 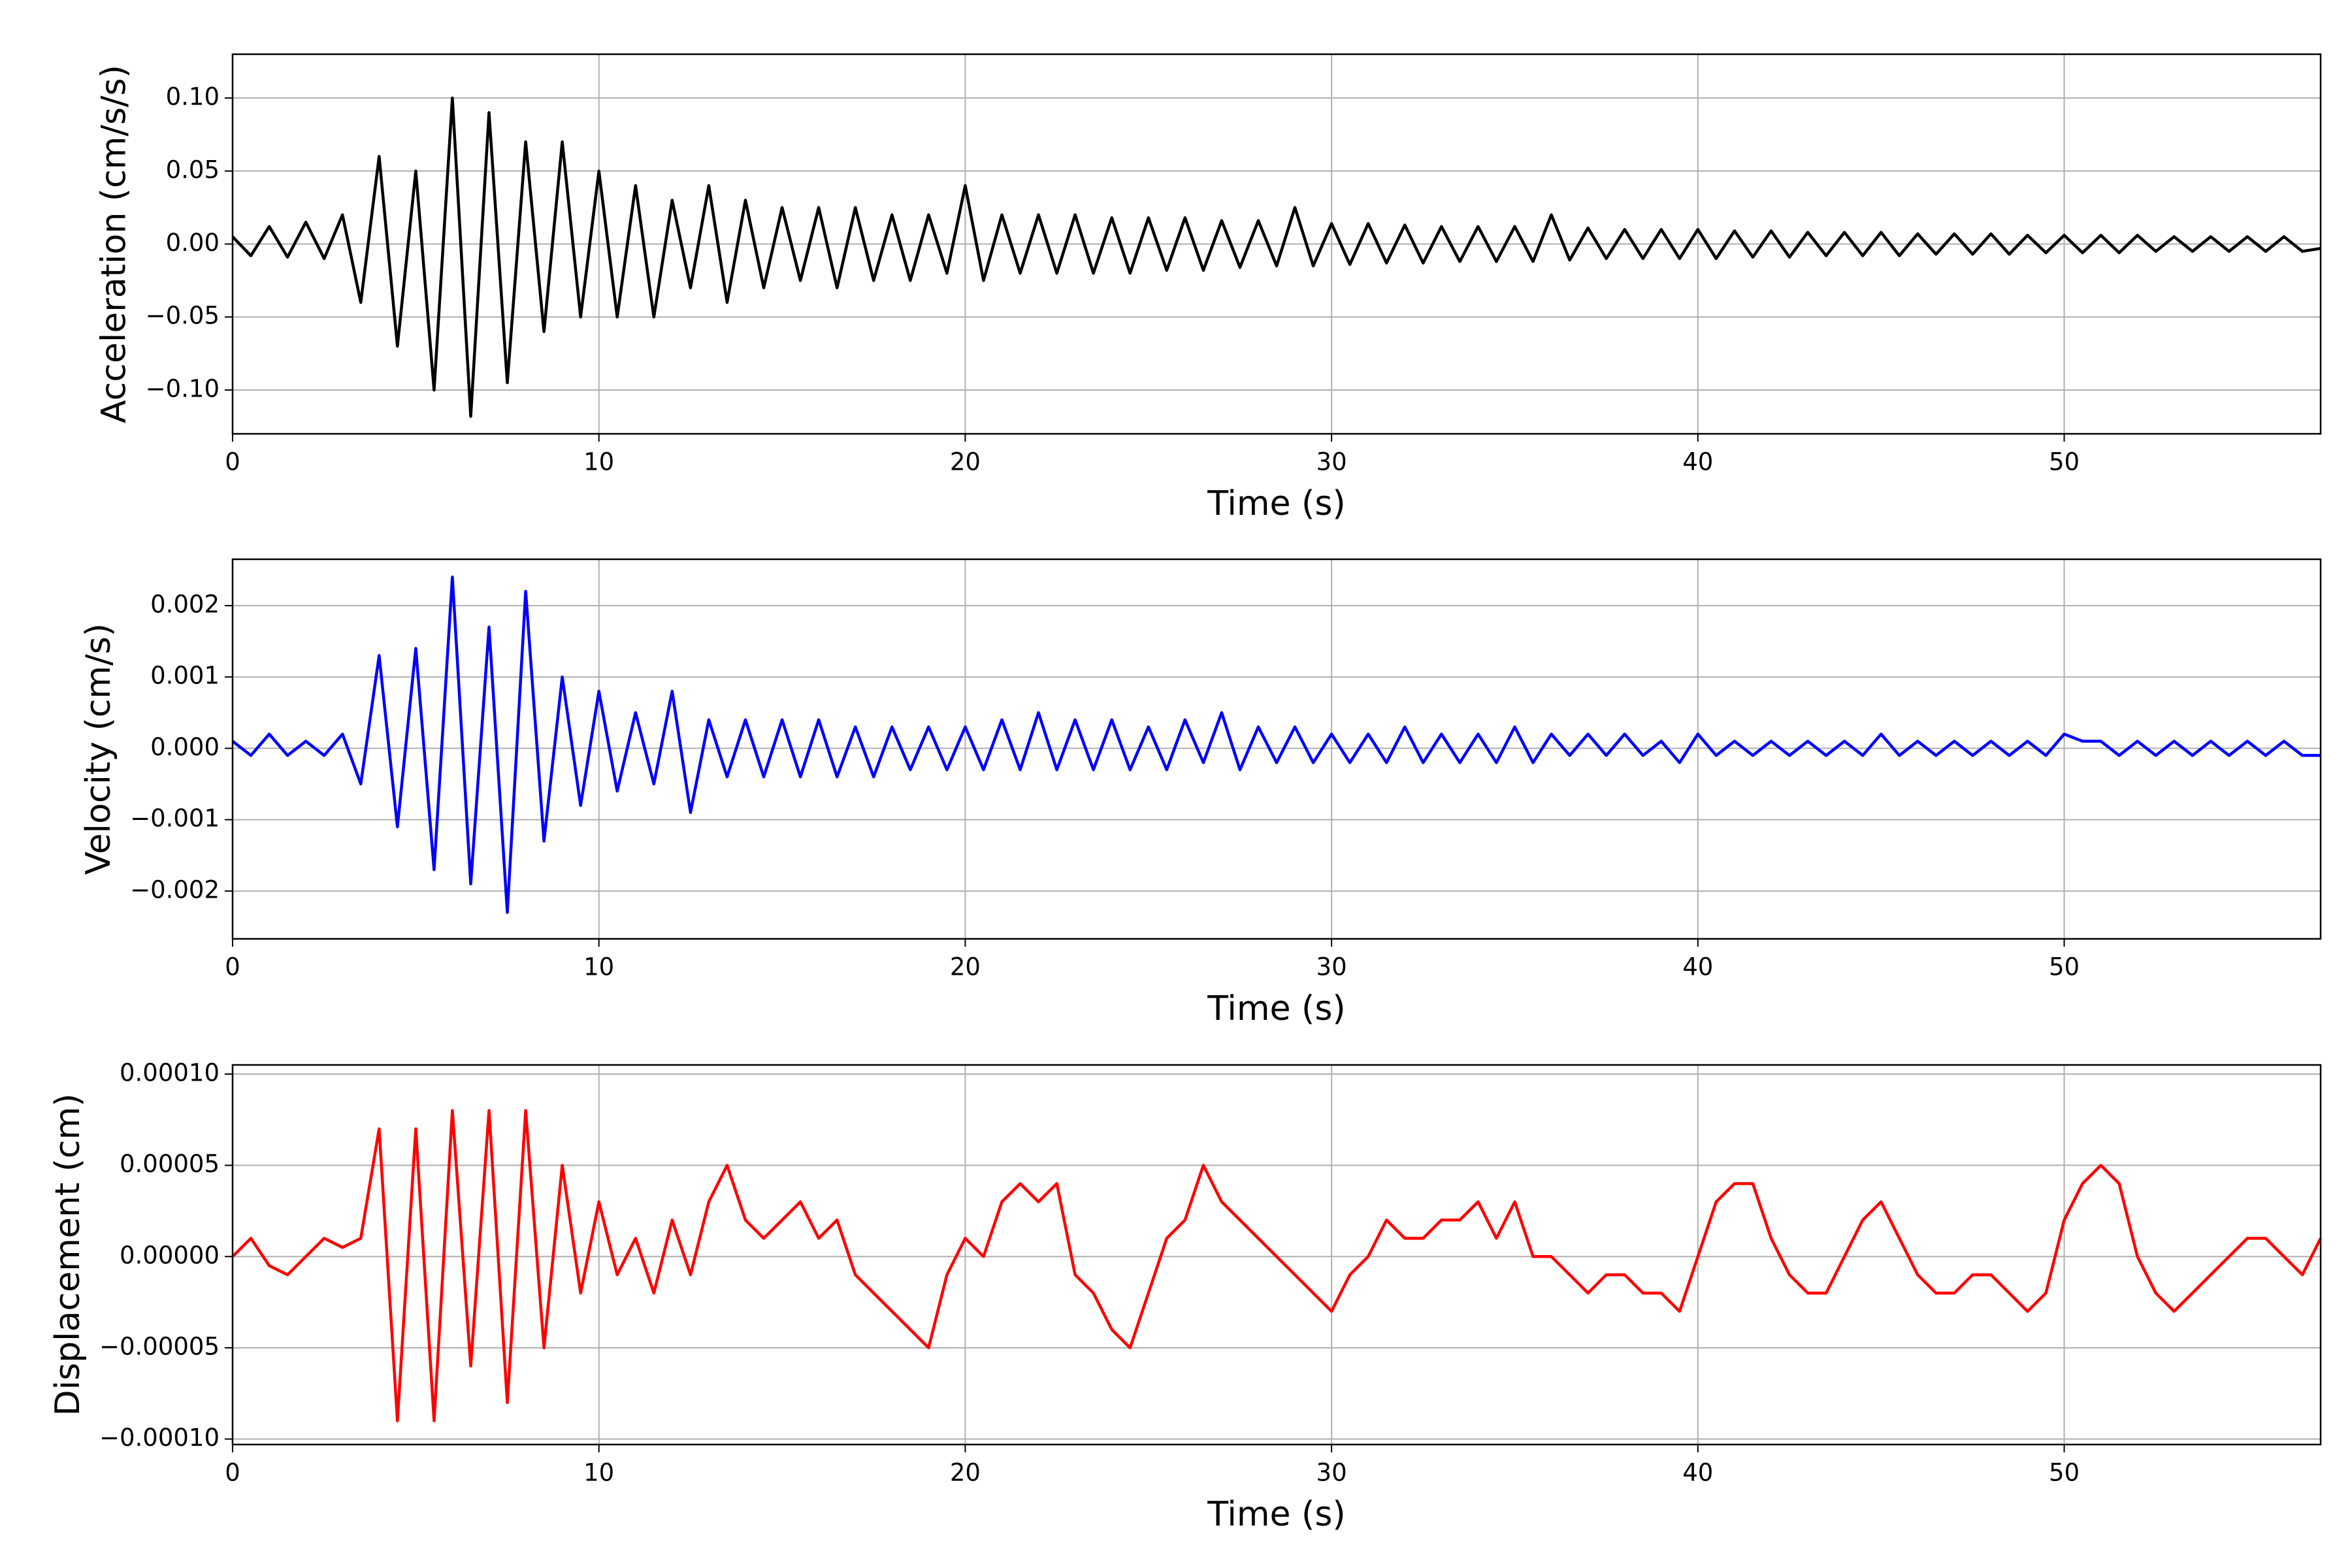 What do you see at coordinates (183, 388) in the screenshot?
I see `y-tick-label: −0.10` at bounding box center [183, 388].